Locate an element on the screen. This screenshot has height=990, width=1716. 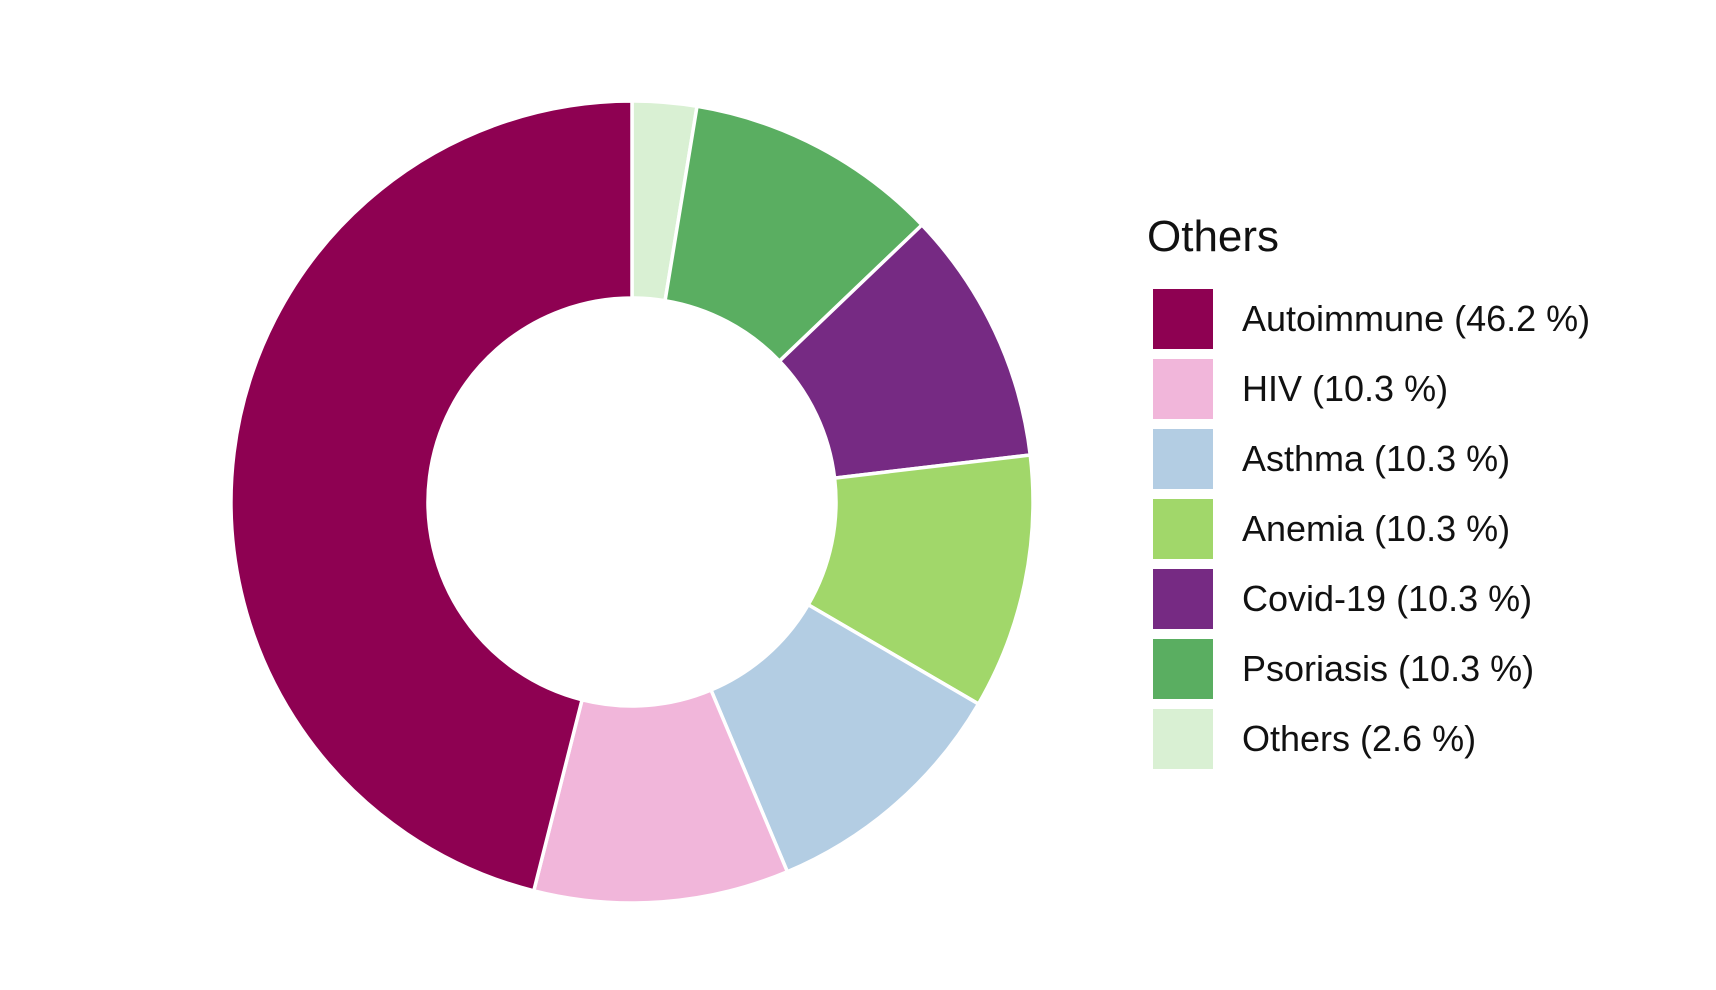
legend-item-asthma: Asthma (10.3 %) is located at coordinates (1368, 459).